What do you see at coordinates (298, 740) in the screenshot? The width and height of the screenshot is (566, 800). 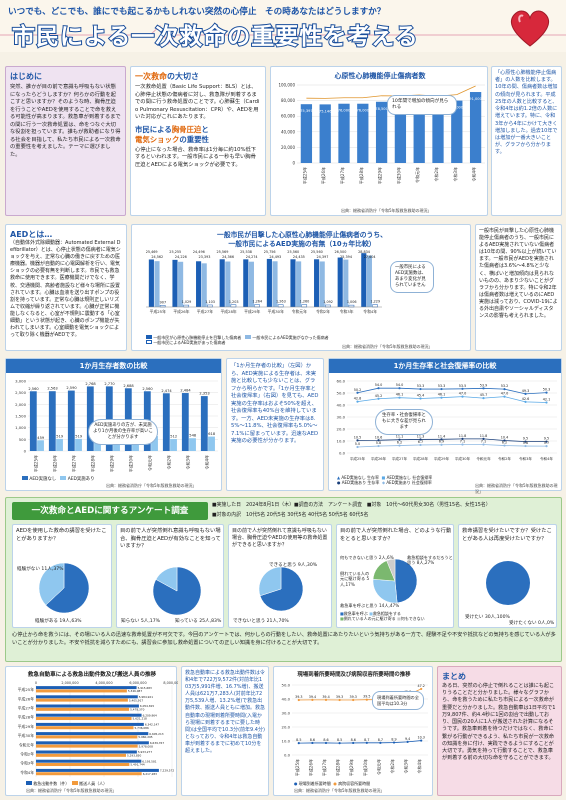 I see `point-value-label: 8.5` at bounding box center [298, 740].